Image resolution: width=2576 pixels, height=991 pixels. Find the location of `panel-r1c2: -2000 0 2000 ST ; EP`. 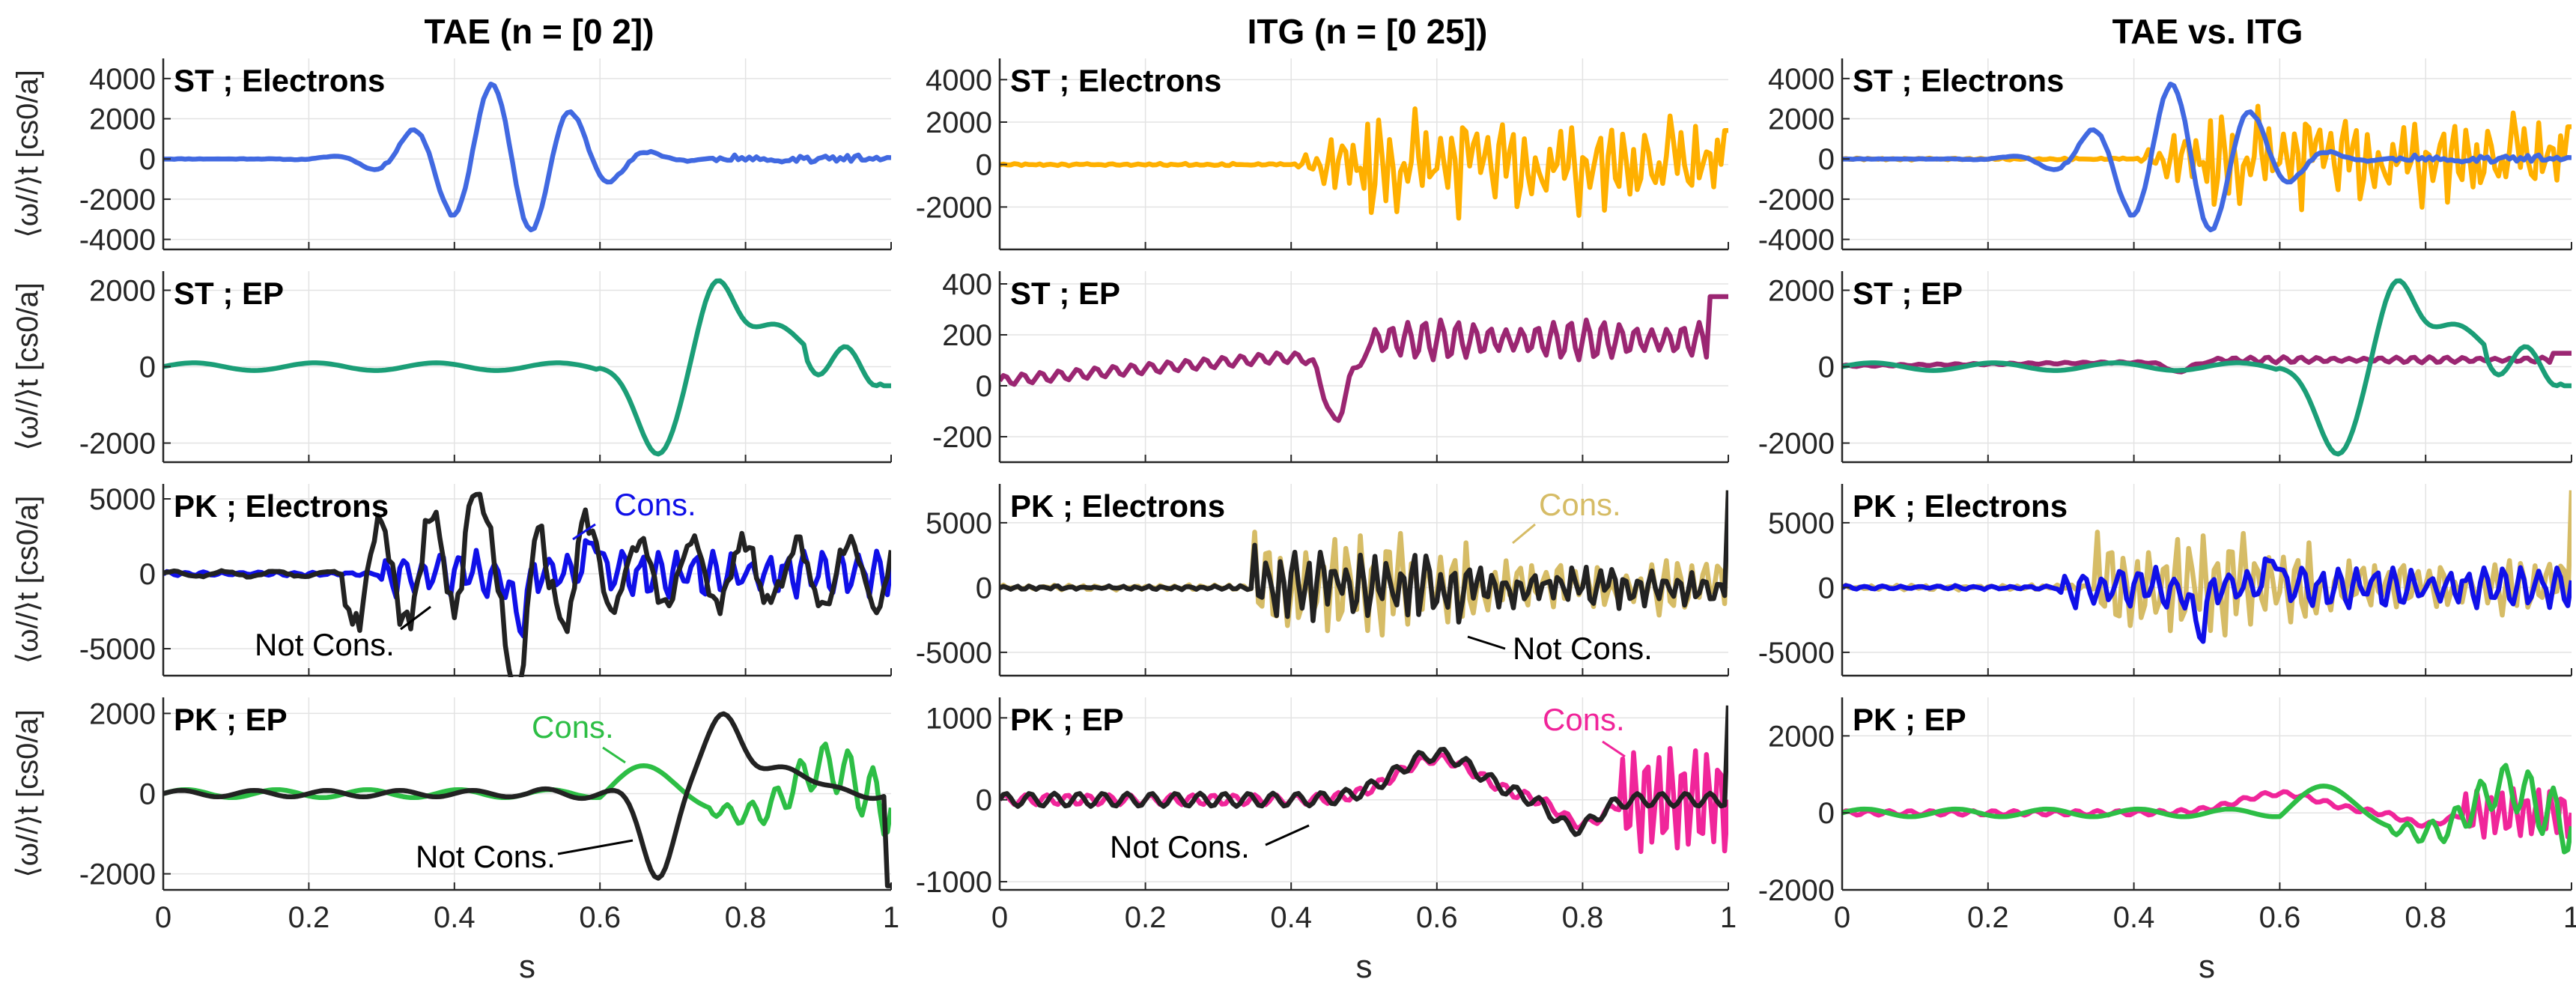

panel-r1c2: -2000 0 2000 ST ; EP is located at coordinates (2165, 367).